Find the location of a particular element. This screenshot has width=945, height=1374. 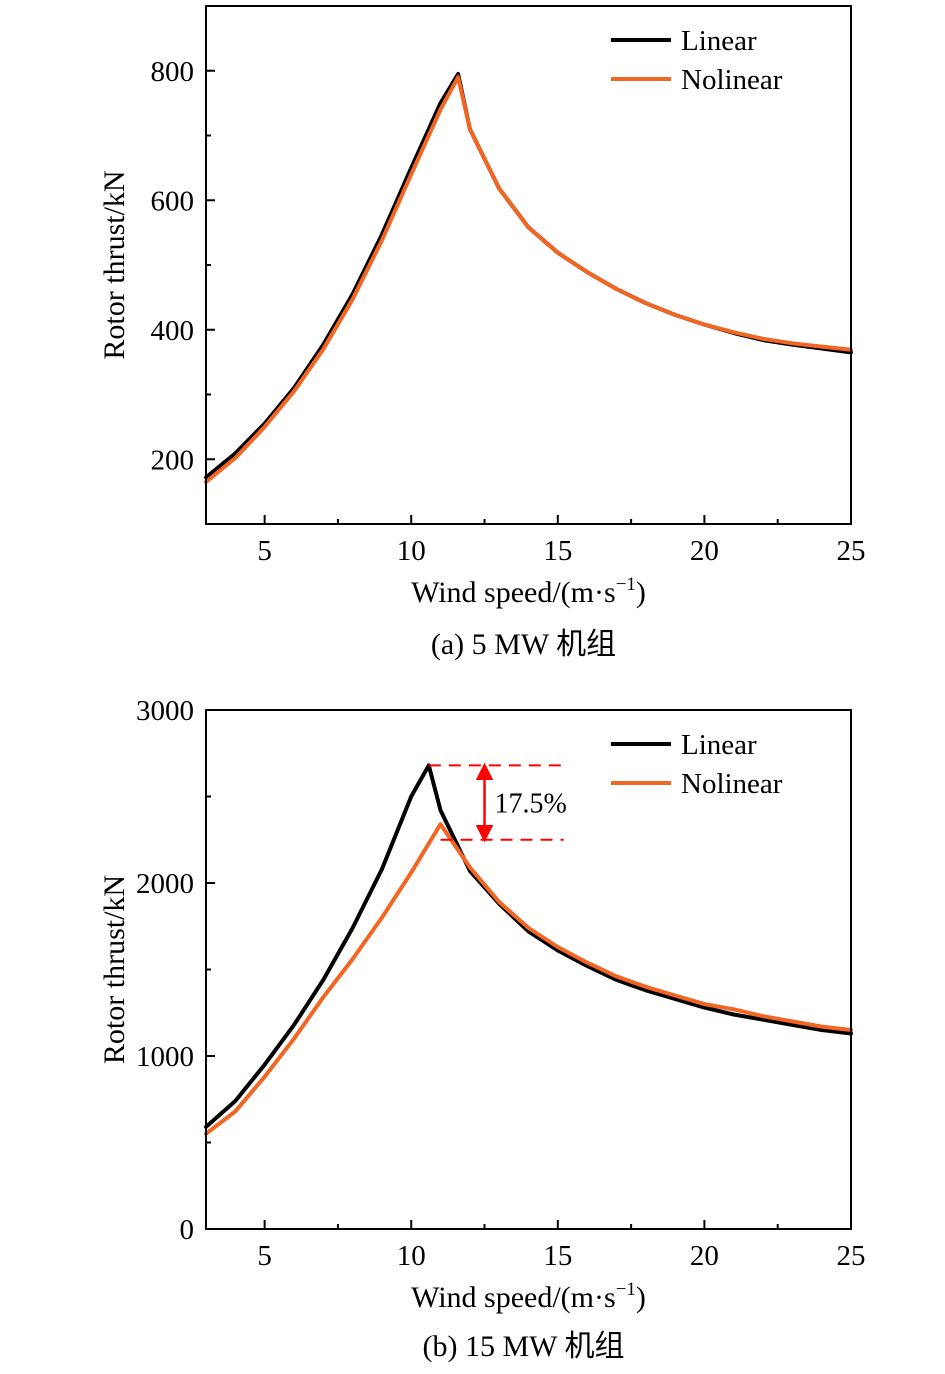

y-tick-label: 0 is located at coordinates (187, 1230).